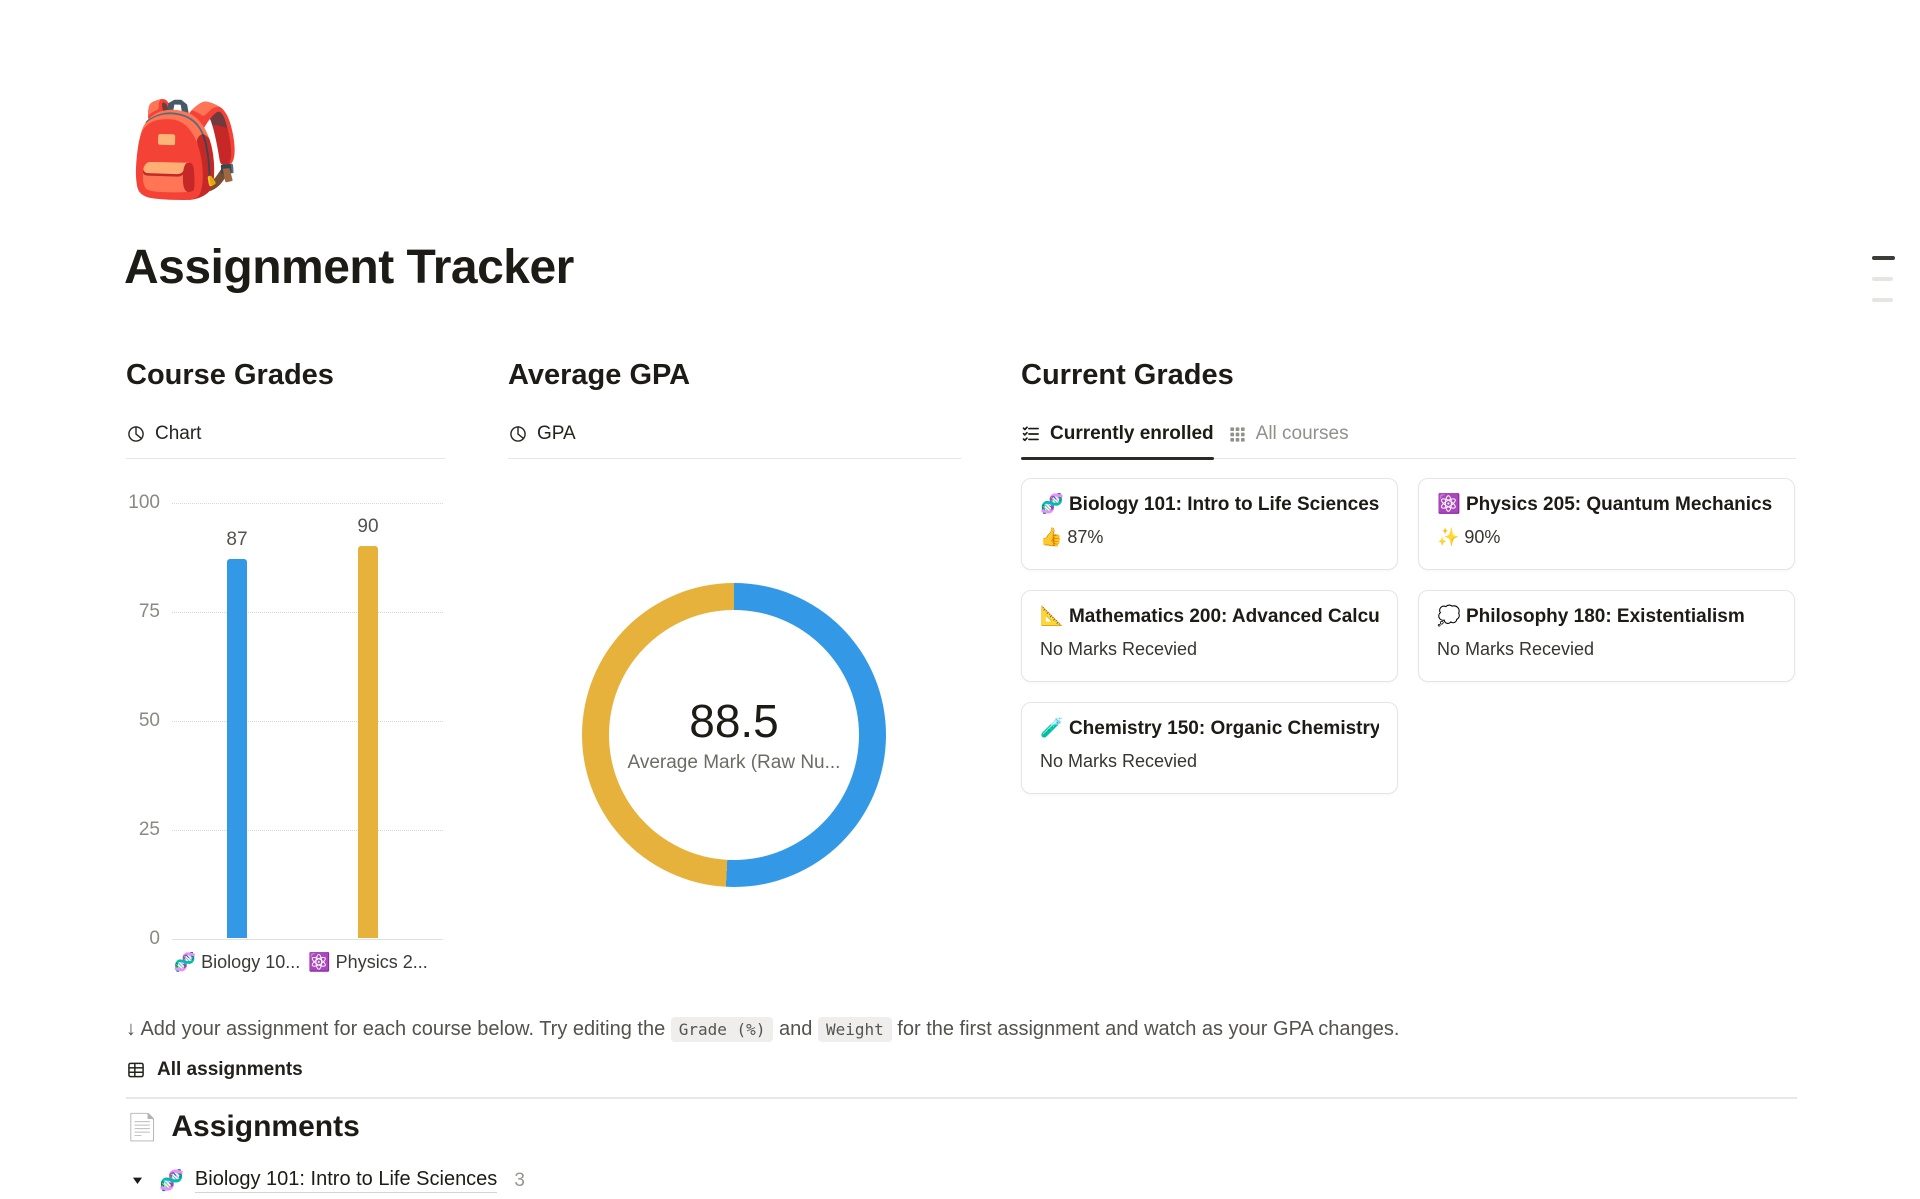 The image size is (1920, 1199). I want to click on page-facing-up-icon: 📄, so click(142, 1126).